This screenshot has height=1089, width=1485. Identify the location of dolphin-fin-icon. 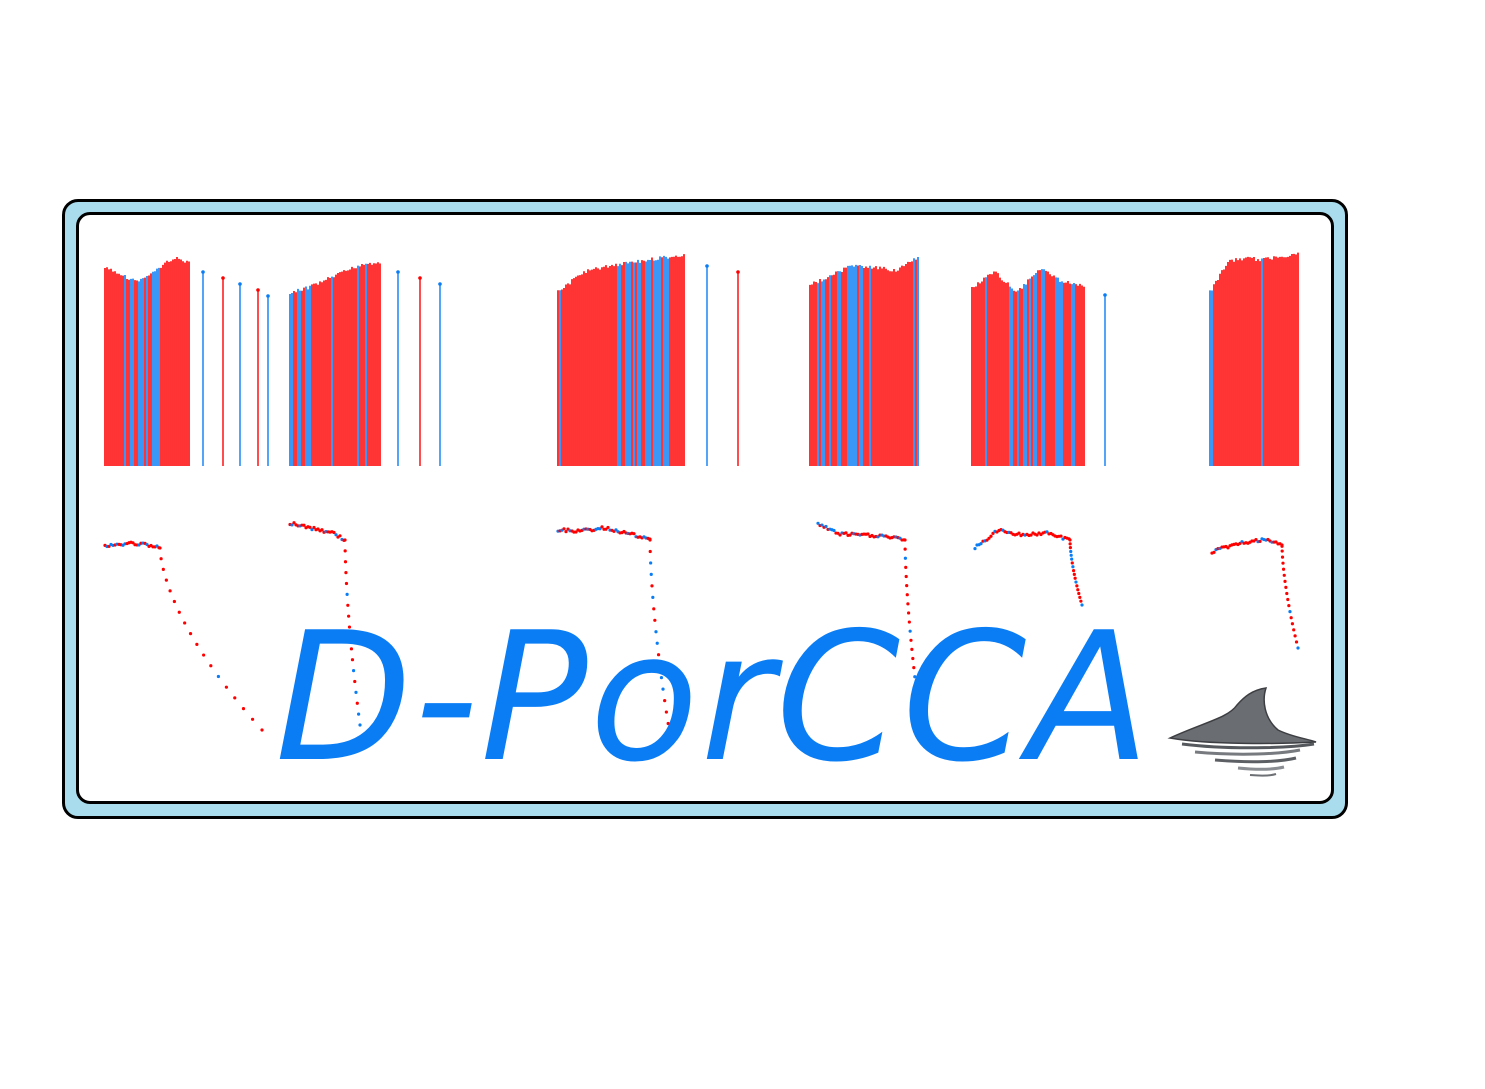
(1242, 732).